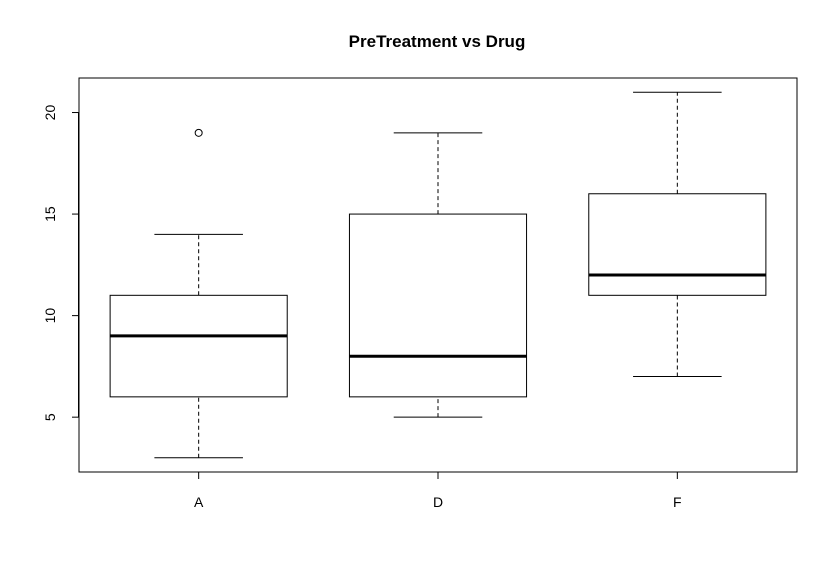 This screenshot has height=571, width=837. I want to click on y-tick-label: 15, so click(50, 214).